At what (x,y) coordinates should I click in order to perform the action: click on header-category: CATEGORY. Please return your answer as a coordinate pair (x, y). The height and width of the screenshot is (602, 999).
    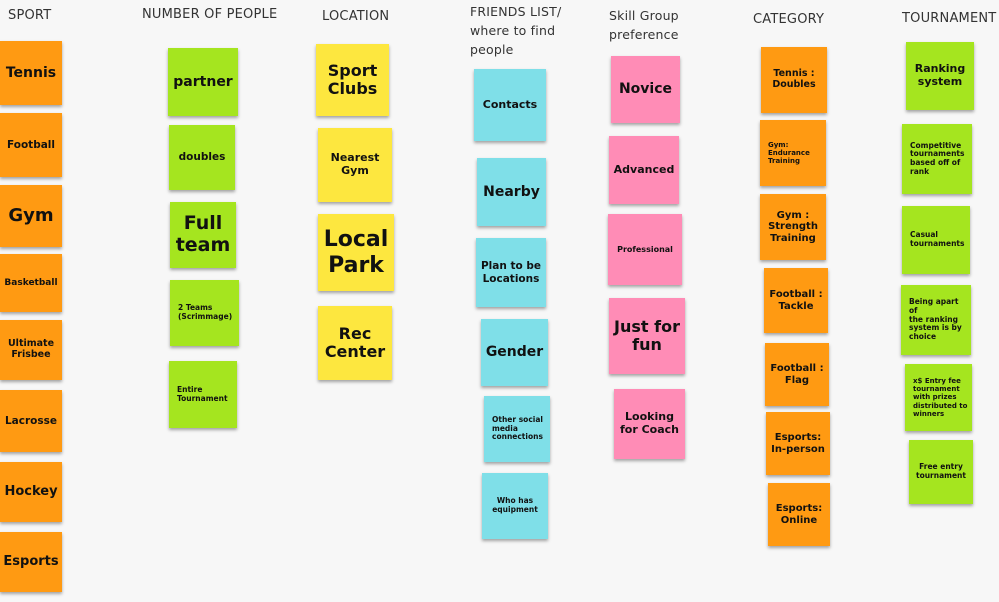
    Looking at the image, I should click on (789, 19).